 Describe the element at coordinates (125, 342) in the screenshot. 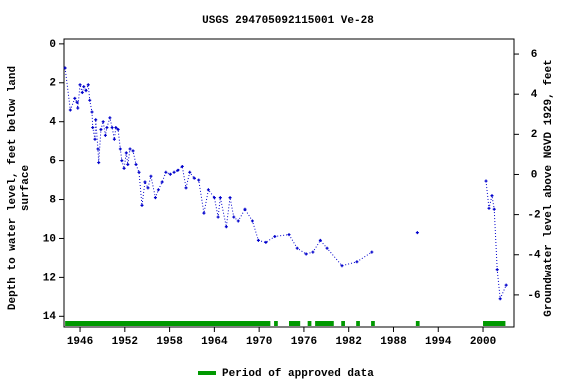

I see `x-tick-label: 1952` at that location.